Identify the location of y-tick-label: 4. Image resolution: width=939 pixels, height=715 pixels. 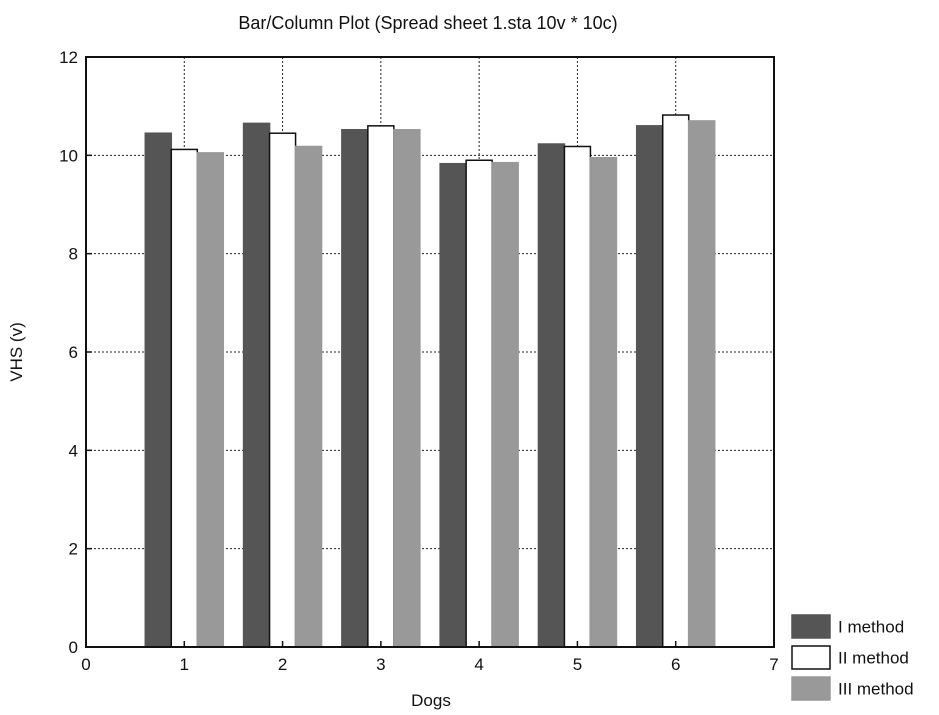
(73, 450).